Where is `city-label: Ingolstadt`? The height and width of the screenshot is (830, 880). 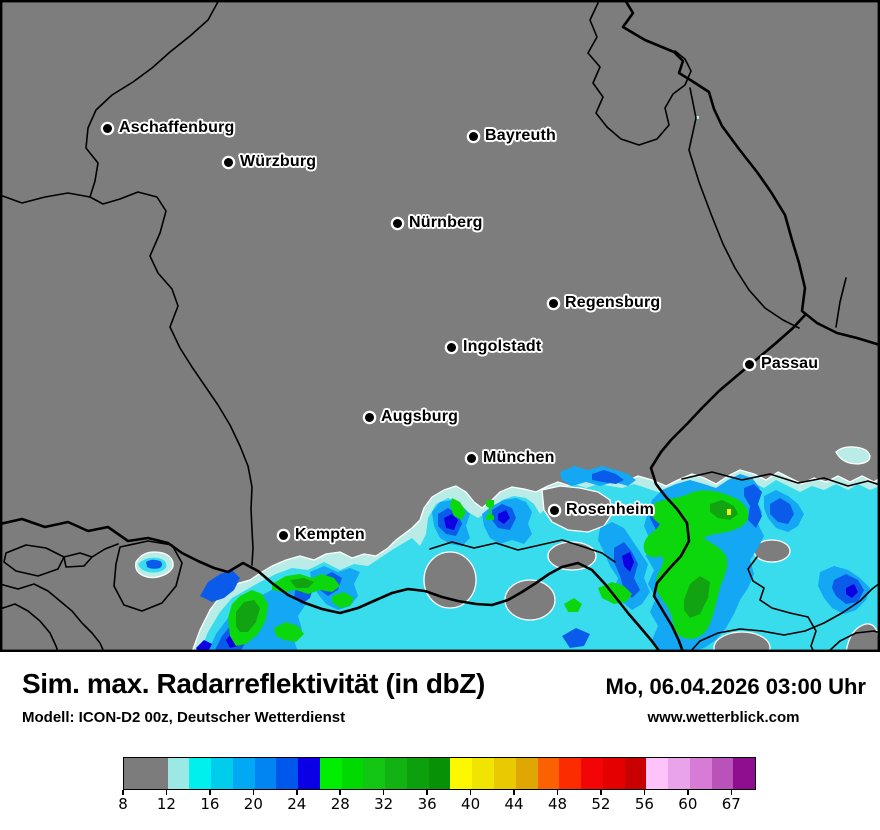 city-label: Ingolstadt is located at coordinates (502, 346).